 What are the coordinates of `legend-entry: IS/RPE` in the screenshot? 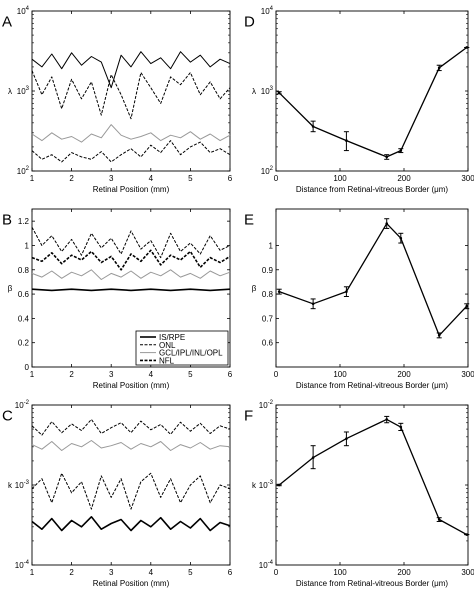 It's located at (172, 337).